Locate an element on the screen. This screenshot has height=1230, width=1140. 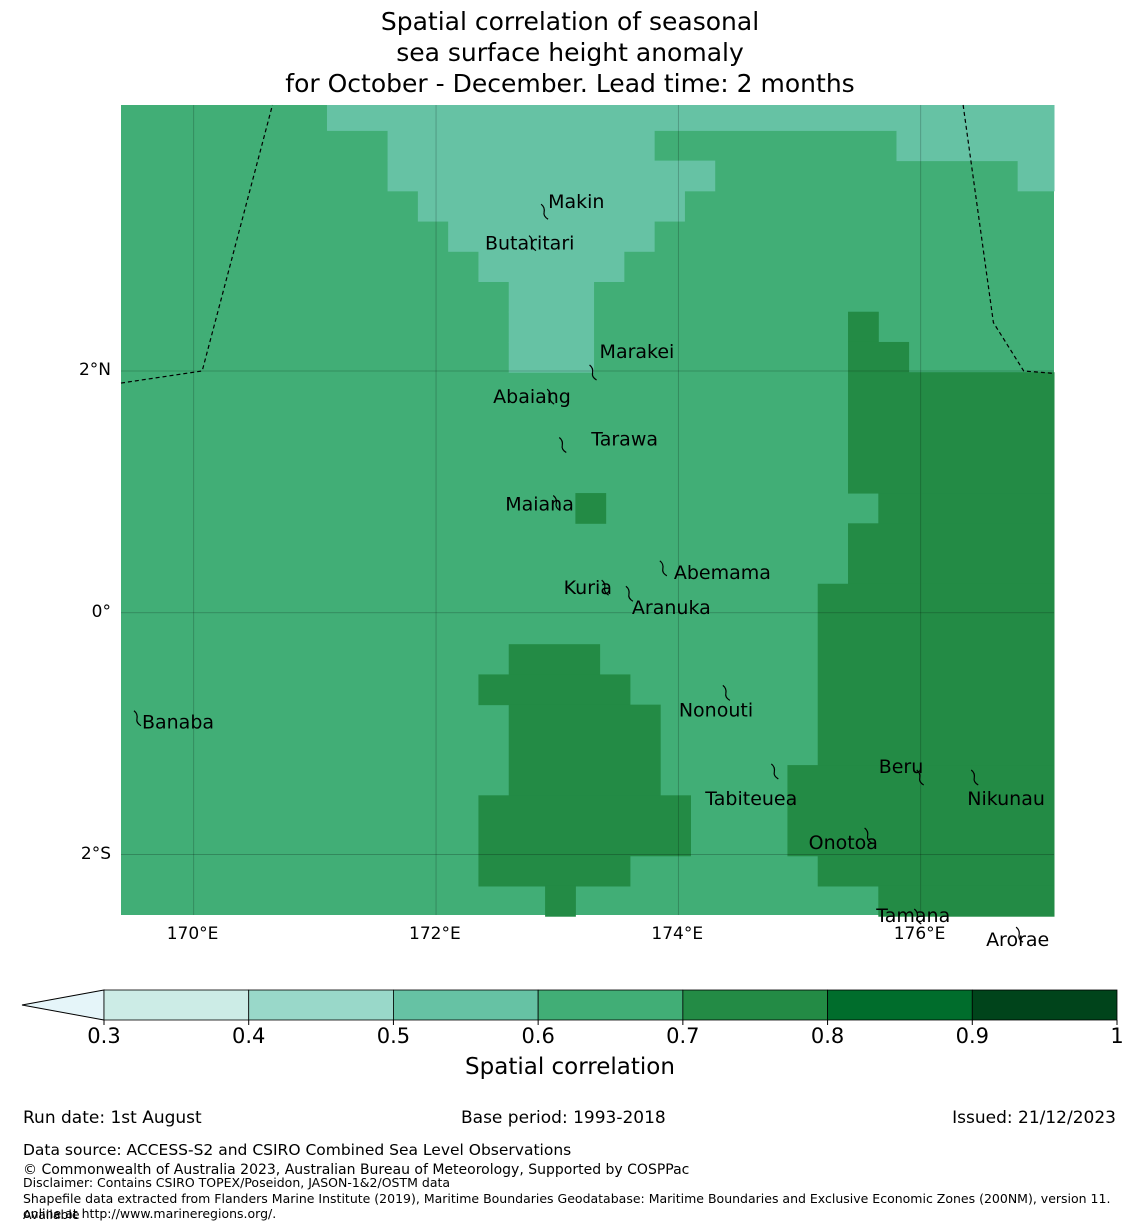
shapefile-credit-2: online at http://www.marineregions.org/. is located at coordinates (150, 1213).